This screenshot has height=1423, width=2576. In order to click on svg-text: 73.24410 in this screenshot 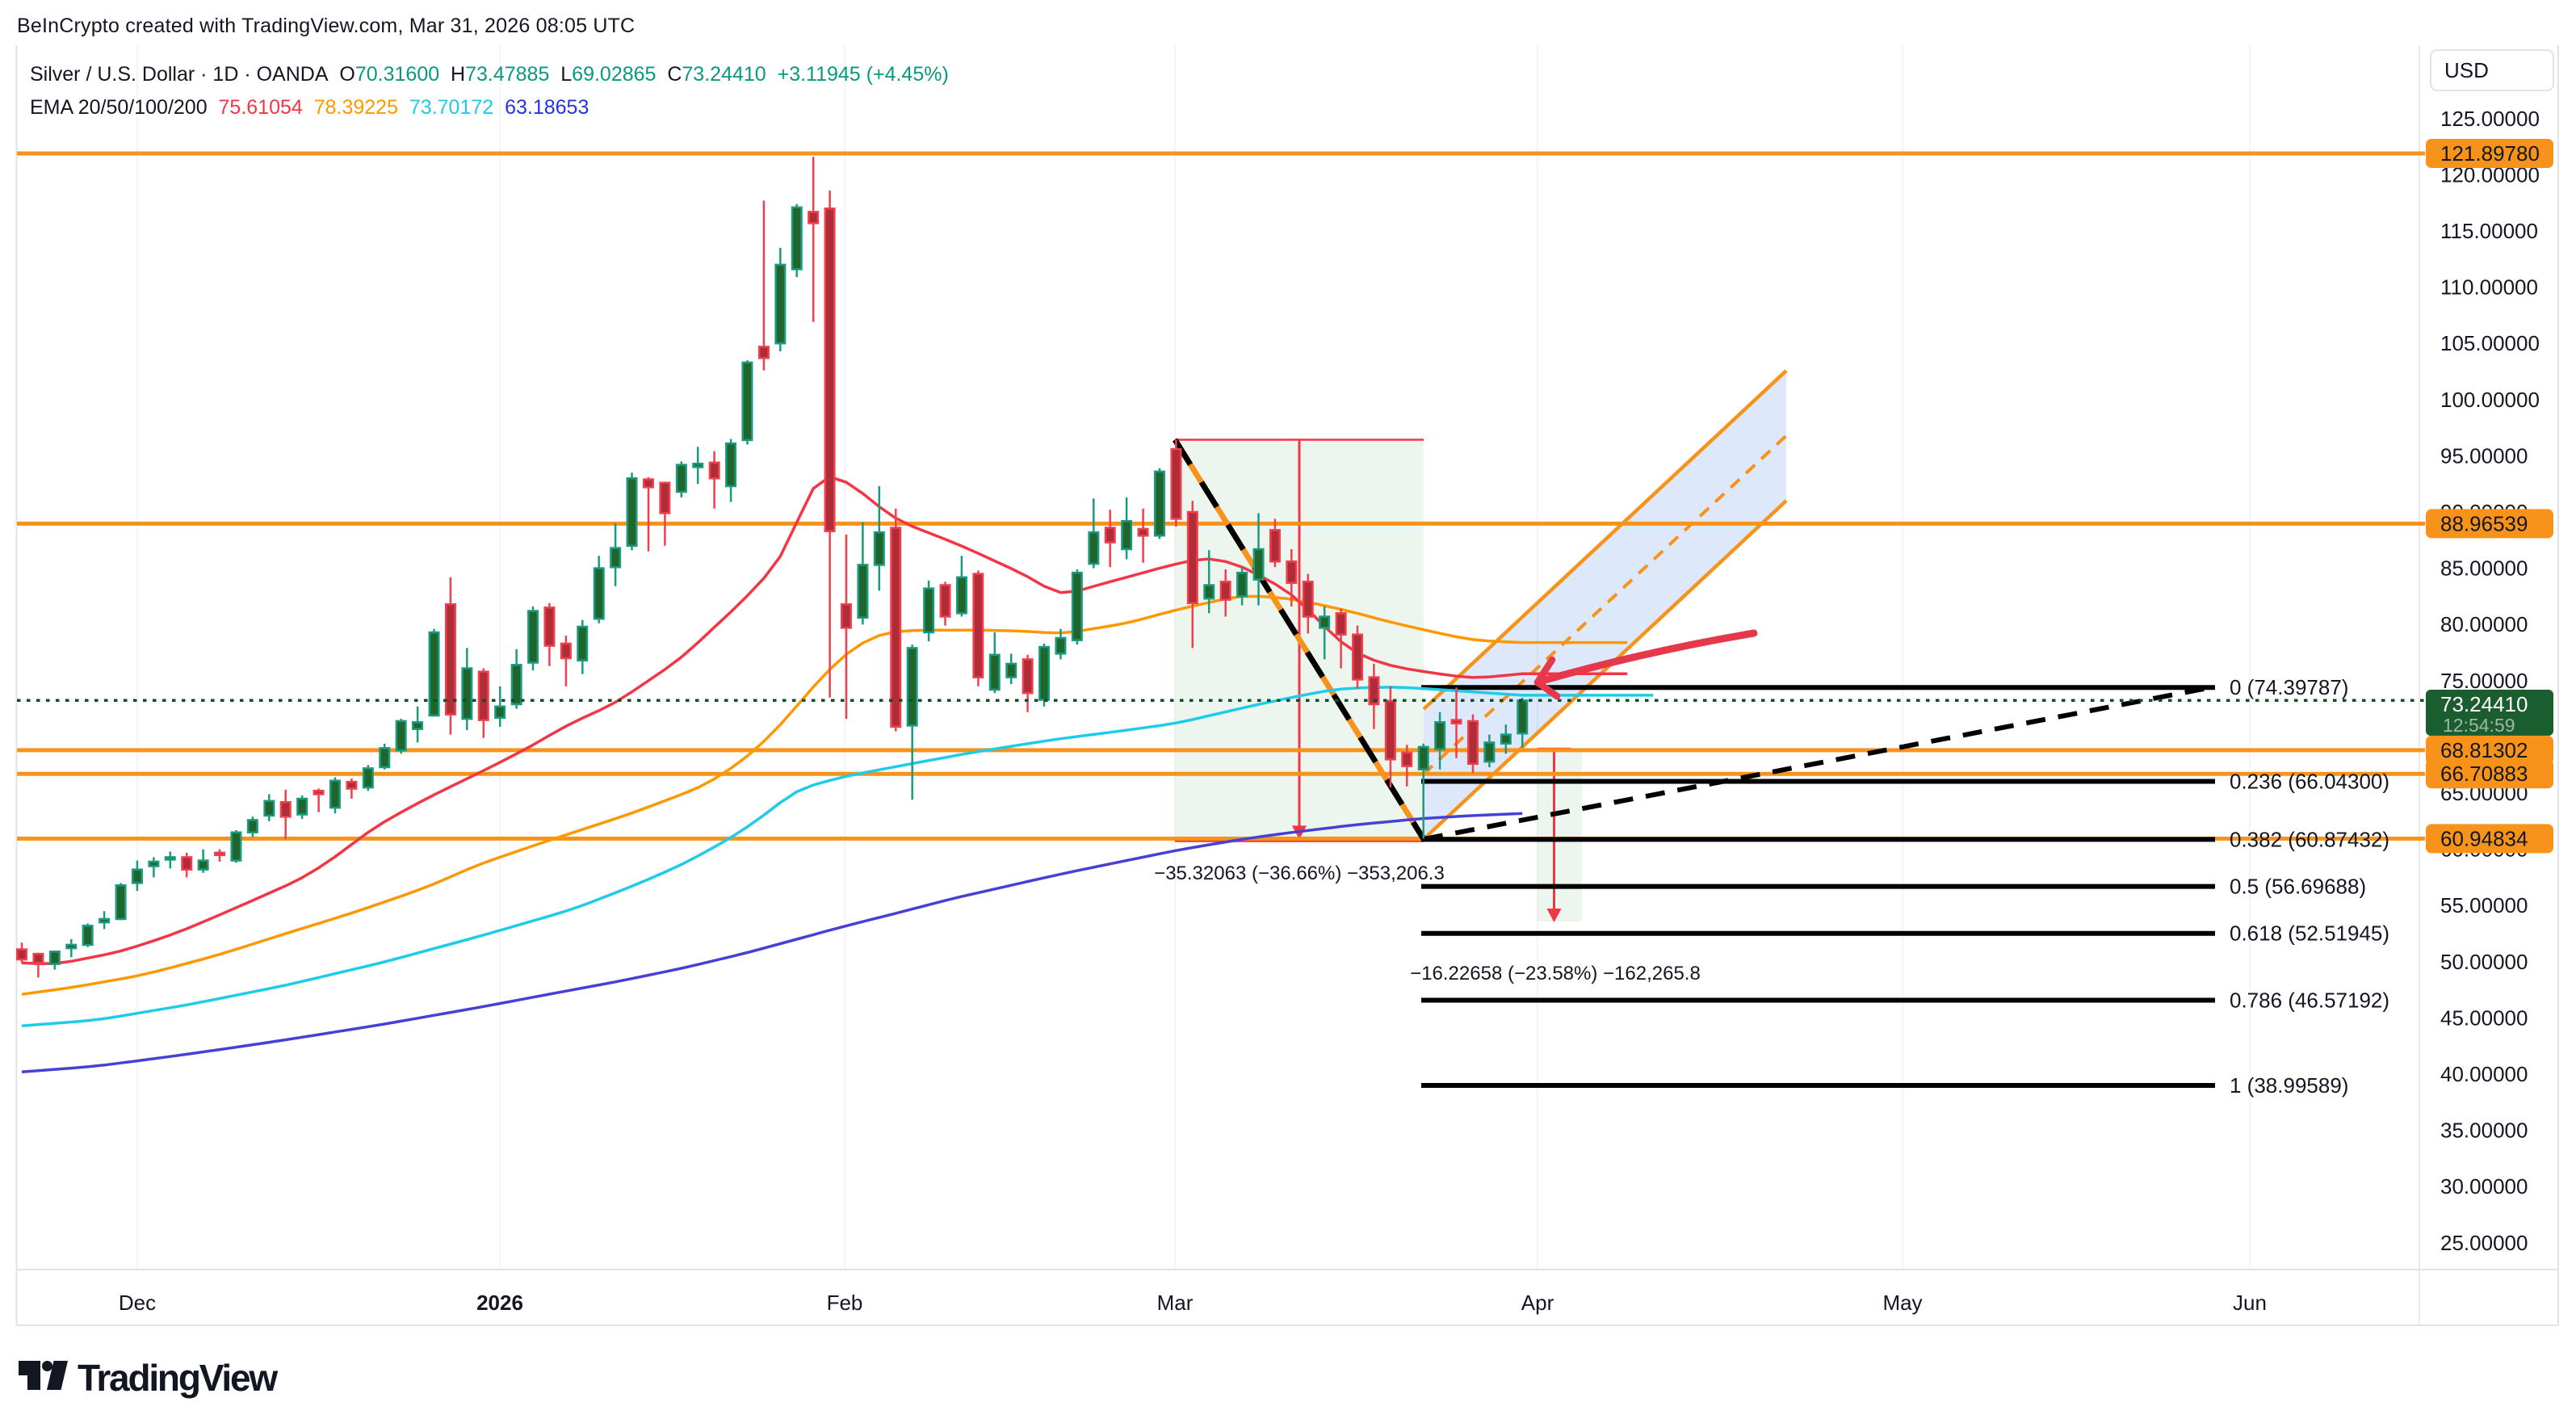, I will do `click(2484, 704)`.